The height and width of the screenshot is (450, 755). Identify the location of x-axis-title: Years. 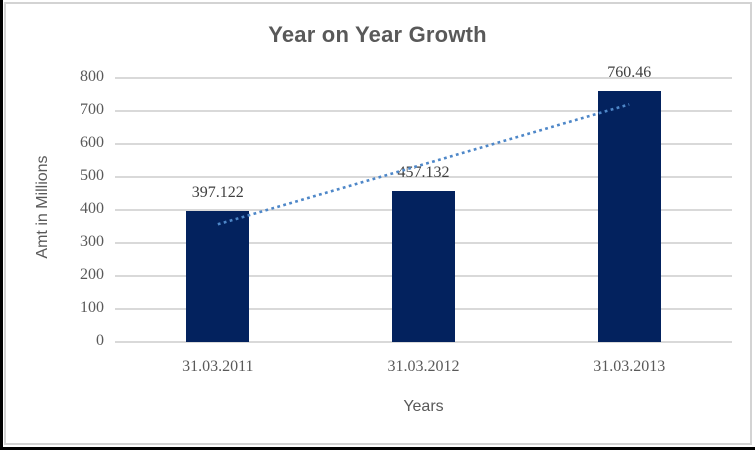
(423, 406).